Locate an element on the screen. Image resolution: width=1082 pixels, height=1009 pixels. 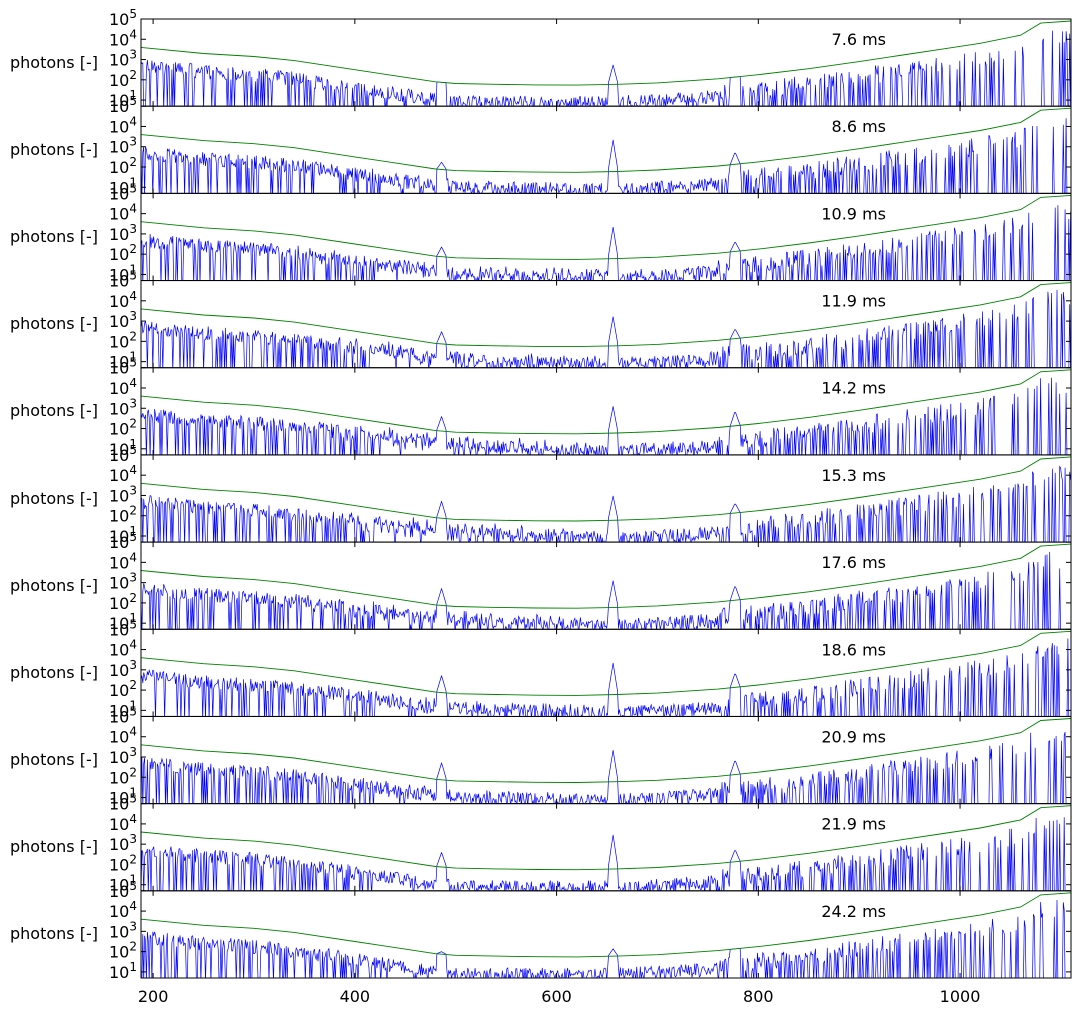
panel-time-label: 17.6 ms is located at coordinates (853, 562).